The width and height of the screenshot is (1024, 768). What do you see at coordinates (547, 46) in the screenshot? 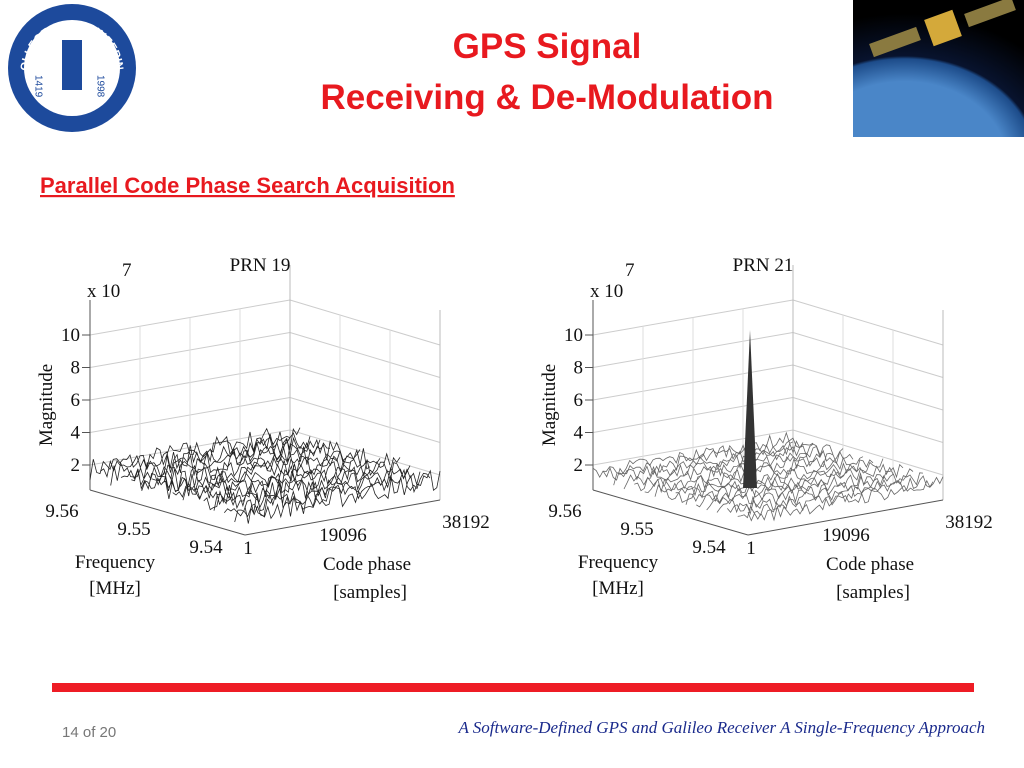
I see `title: GPS Signal` at bounding box center [547, 46].